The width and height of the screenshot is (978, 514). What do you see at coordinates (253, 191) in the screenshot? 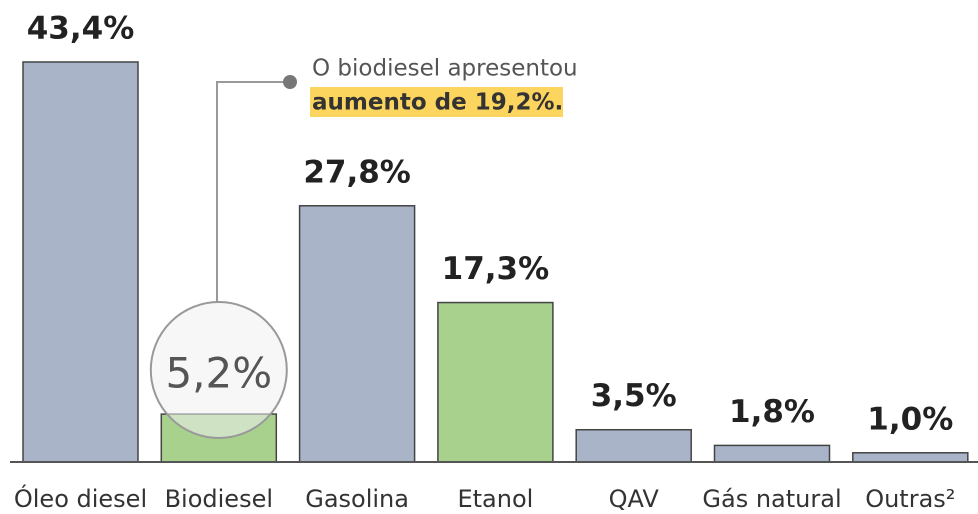
I see `callout-line` at bounding box center [253, 191].